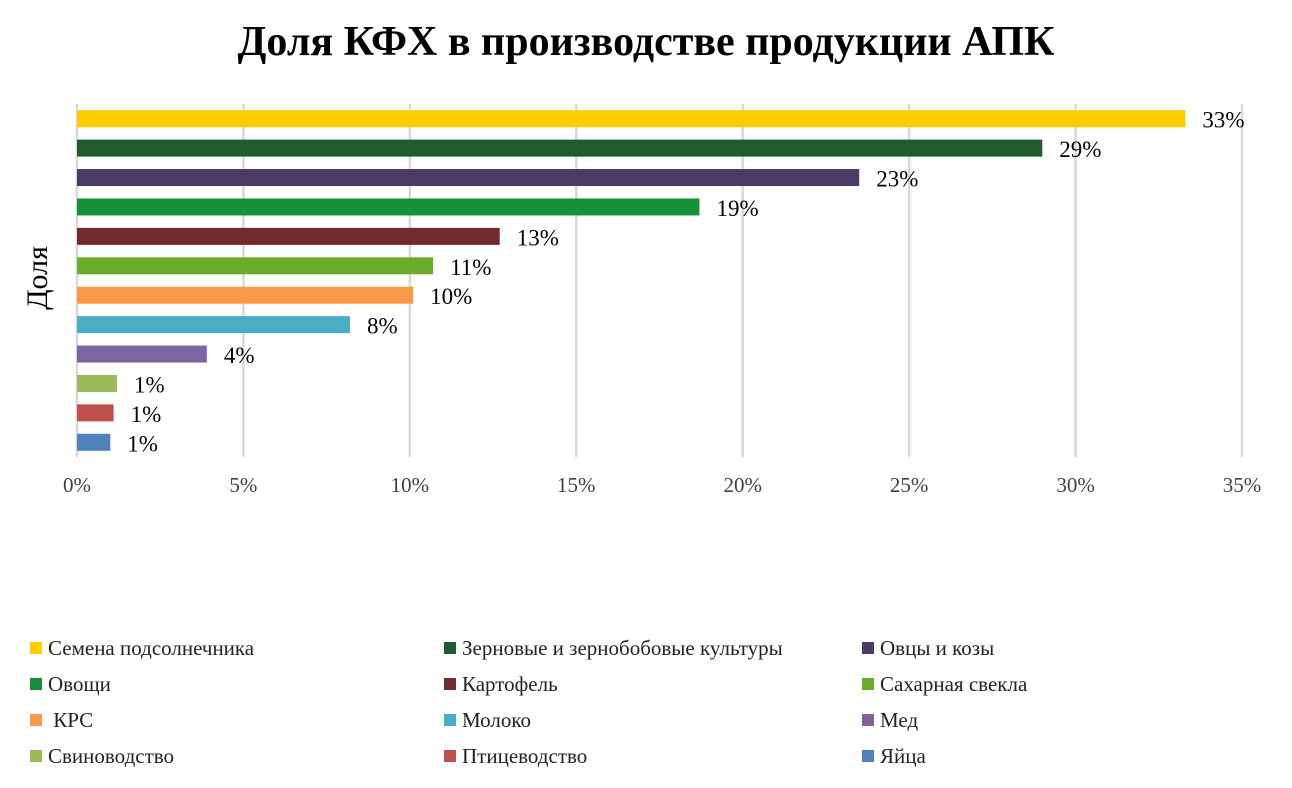 The width and height of the screenshot is (1292, 788). What do you see at coordinates (1242, 485) in the screenshot?
I see `x-tick-label: 35%` at bounding box center [1242, 485].